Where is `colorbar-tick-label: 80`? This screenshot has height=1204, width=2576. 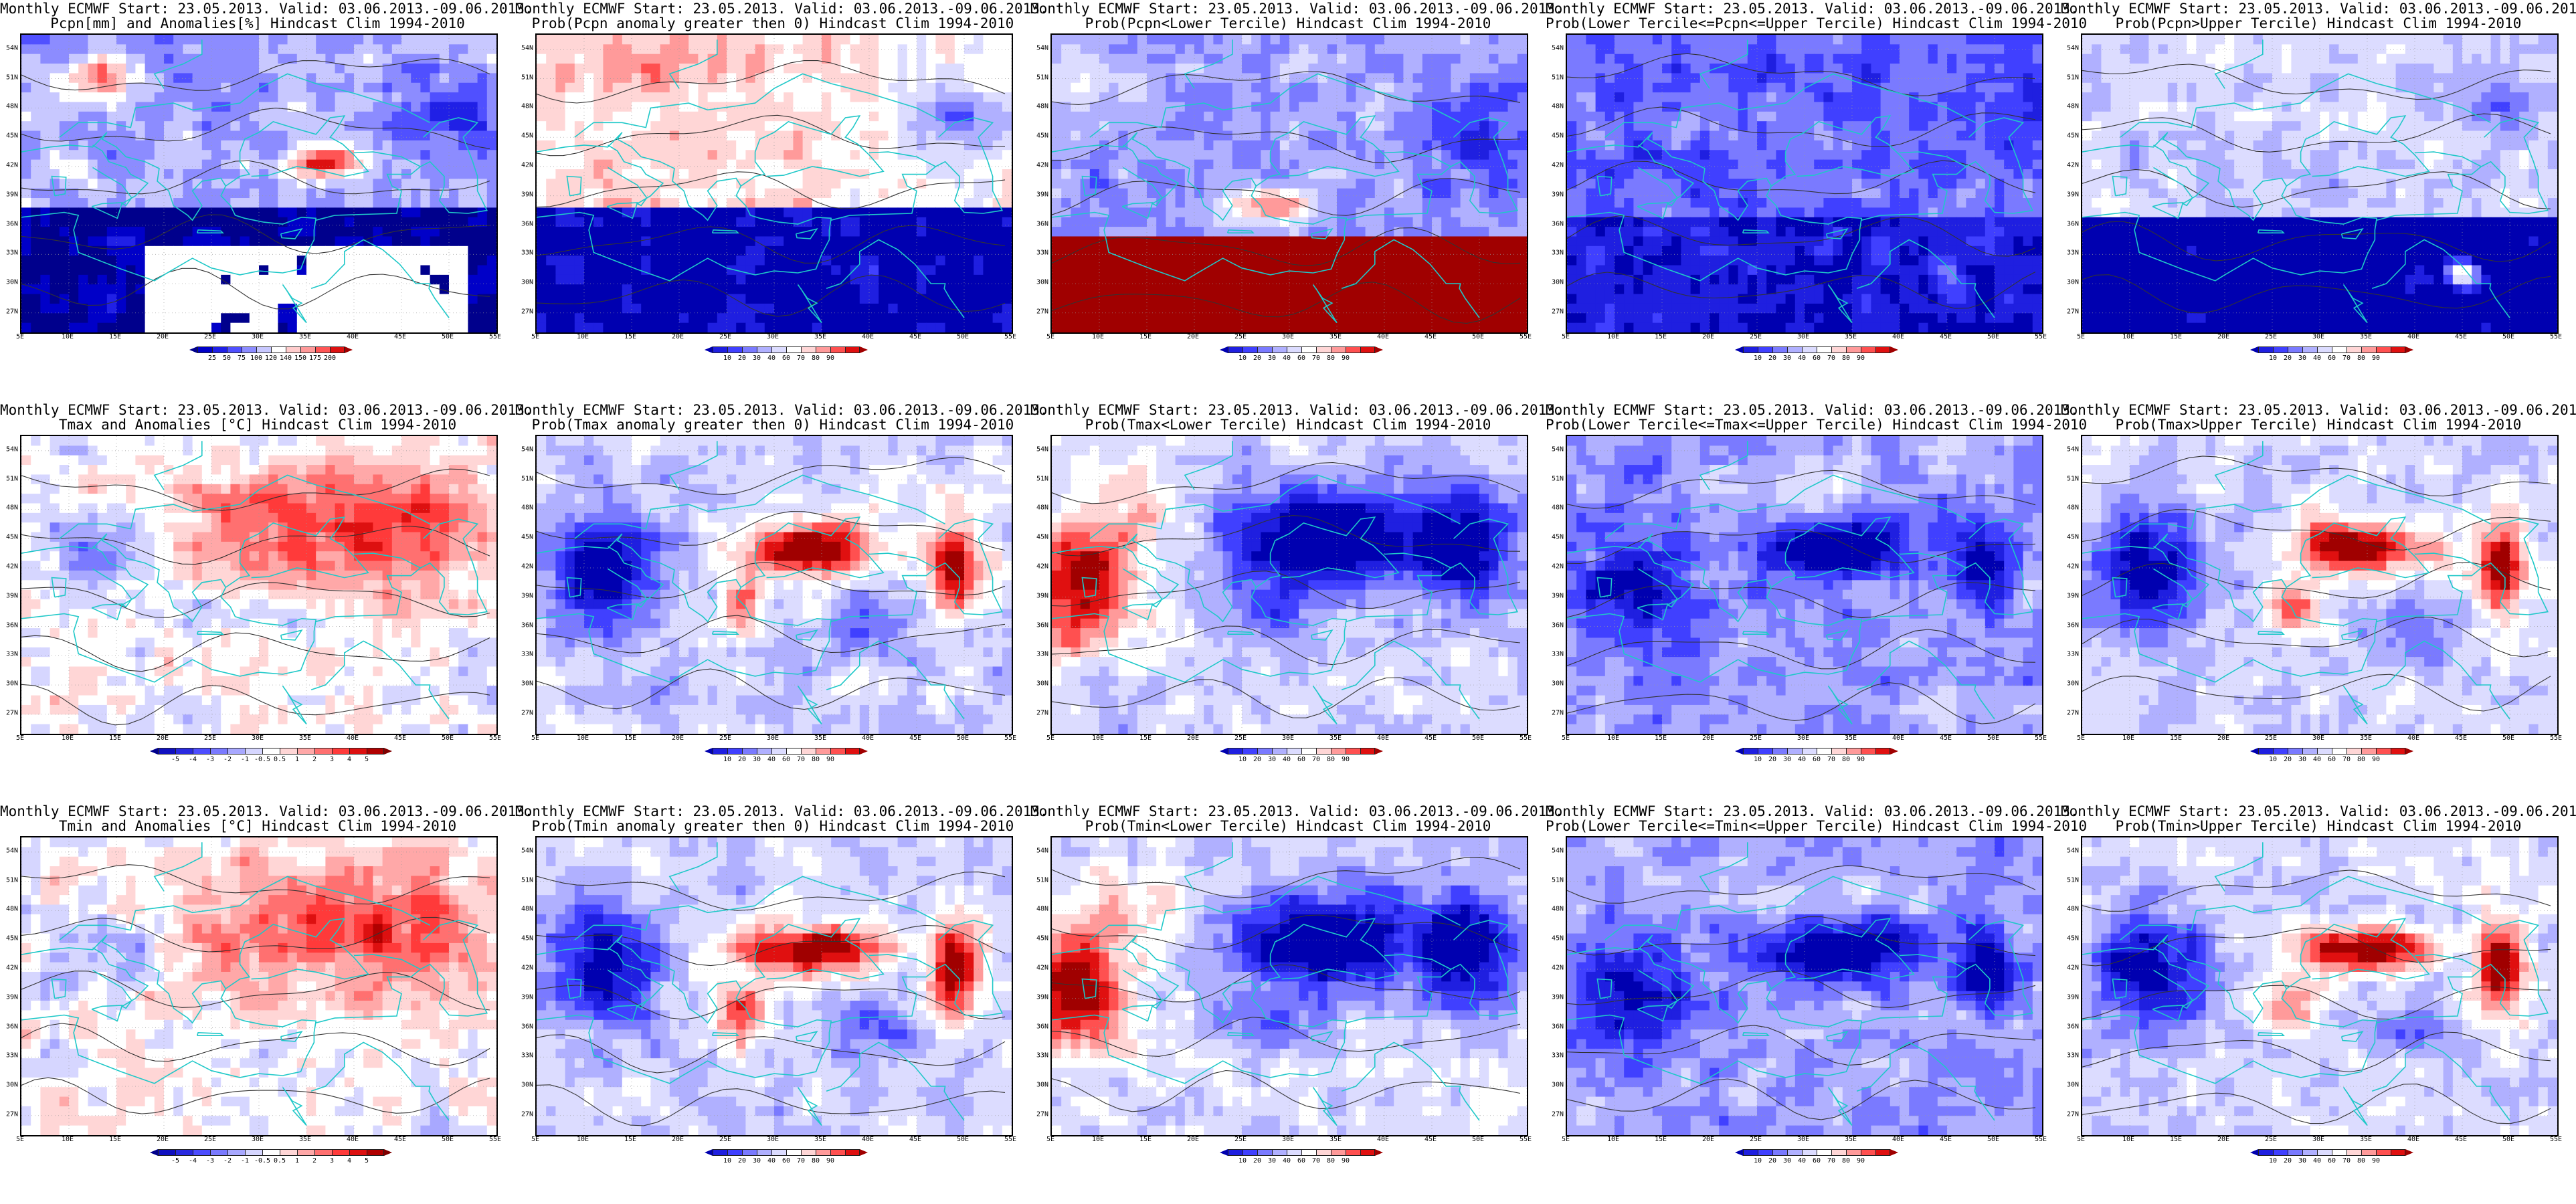 colorbar-tick-label: 80 is located at coordinates (1331, 358).